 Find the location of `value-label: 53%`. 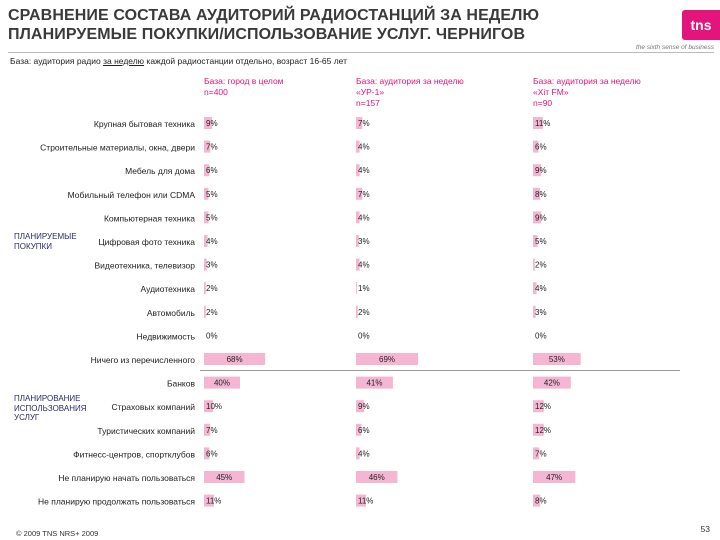

value-label: 53% is located at coordinates (557, 359).